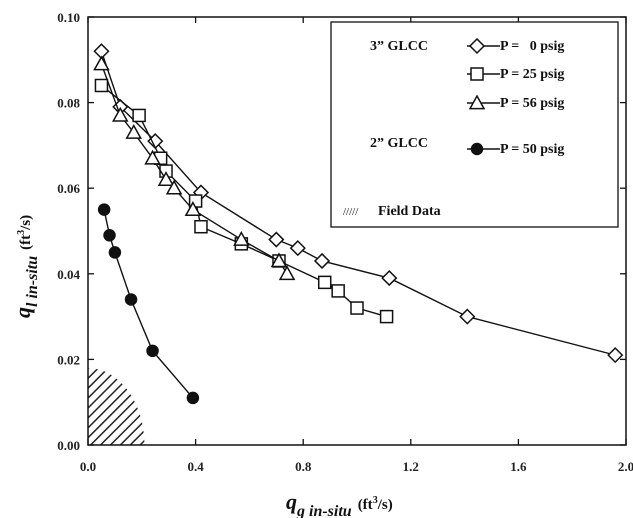 This screenshot has width=633, height=518. Describe the element at coordinates (477, 46) in the screenshot. I see `legend-marker-diamond` at that location.